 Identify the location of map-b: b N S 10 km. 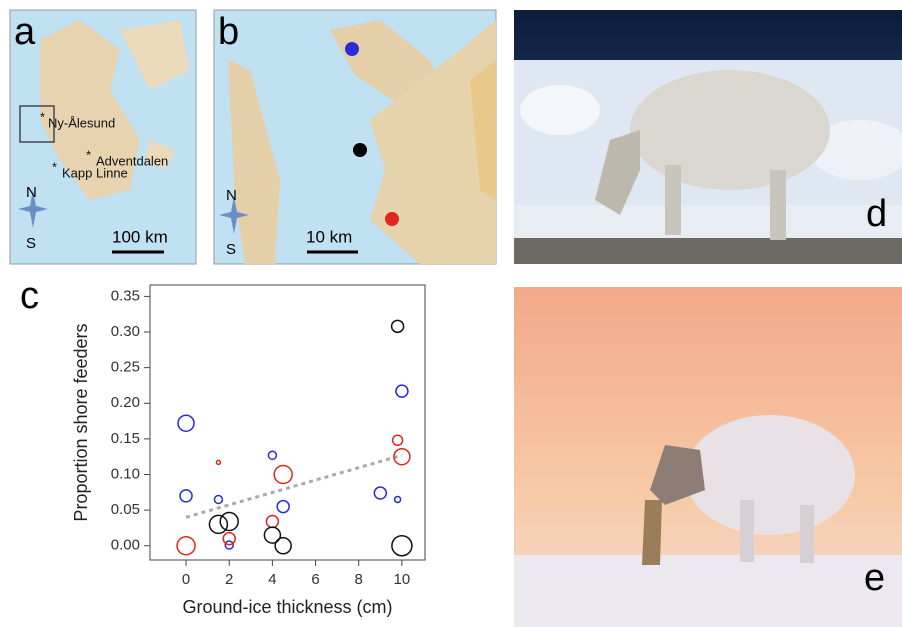
(355, 137).